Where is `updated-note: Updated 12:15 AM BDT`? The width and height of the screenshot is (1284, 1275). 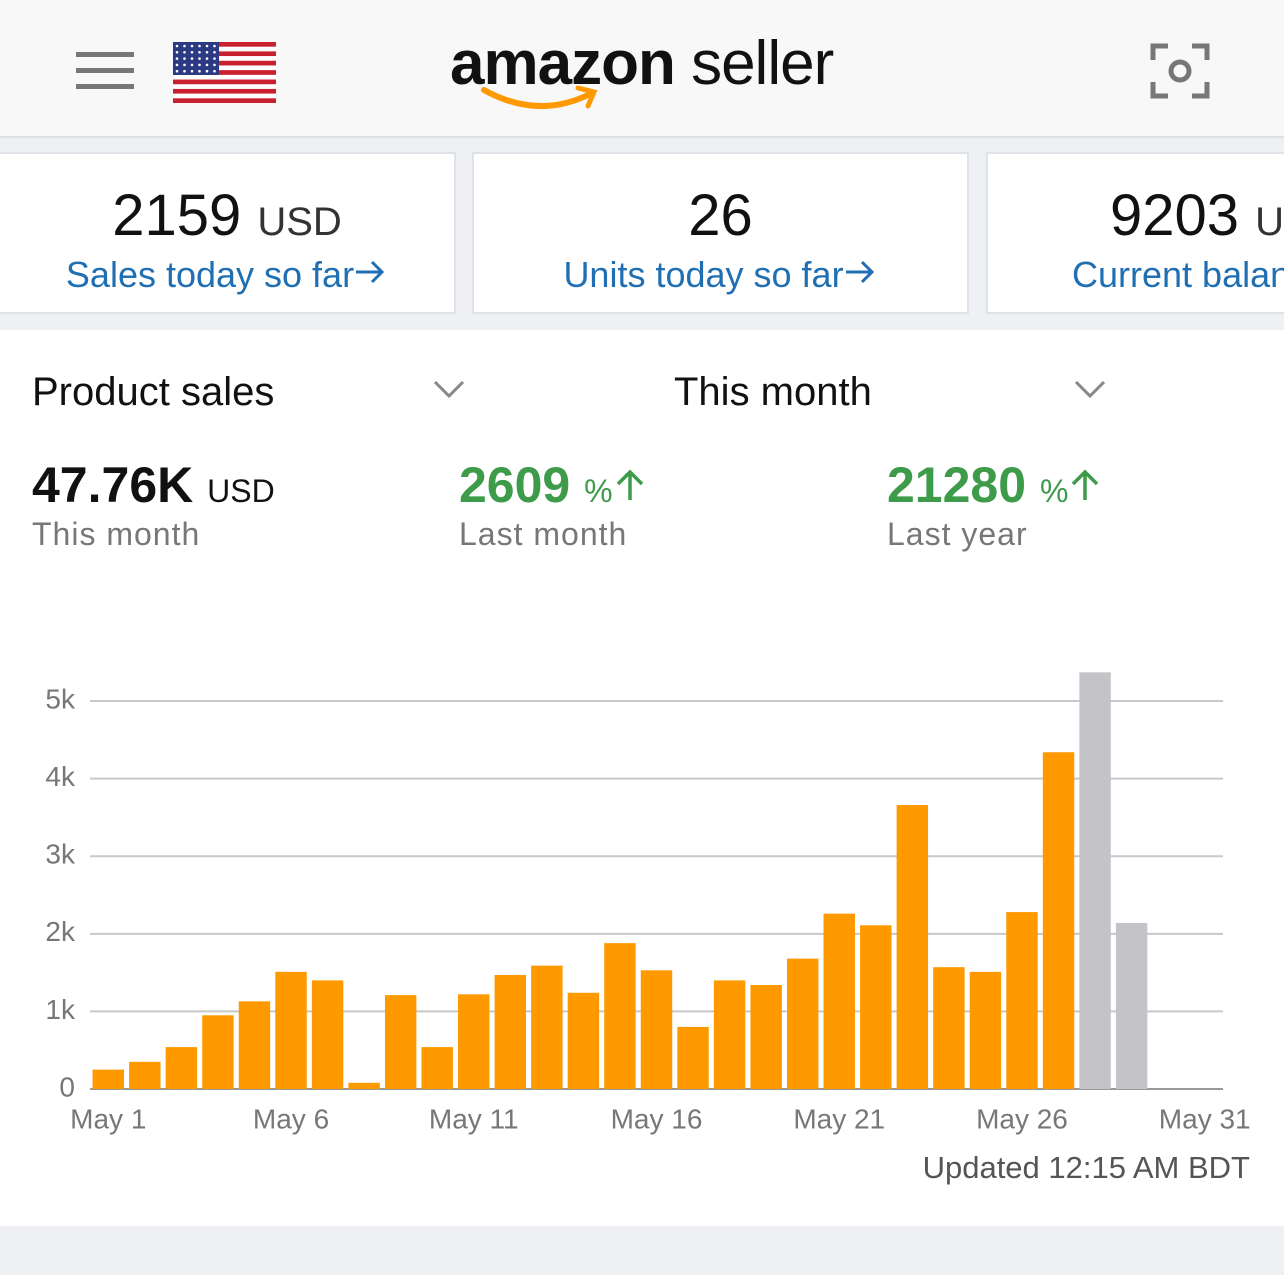
updated-note: Updated 12:15 AM BDT is located at coordinates (1086, 1167).